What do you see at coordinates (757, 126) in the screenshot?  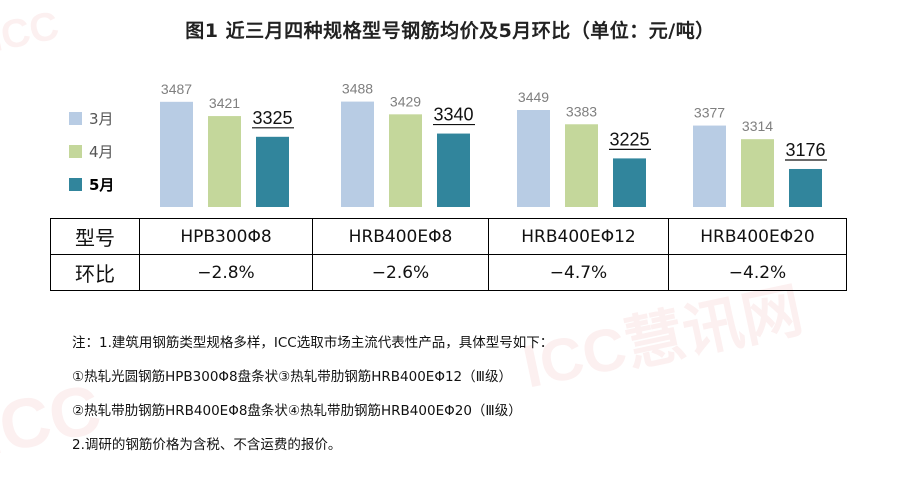 I see `data-label: 3314` at bounding box center [757, 126].